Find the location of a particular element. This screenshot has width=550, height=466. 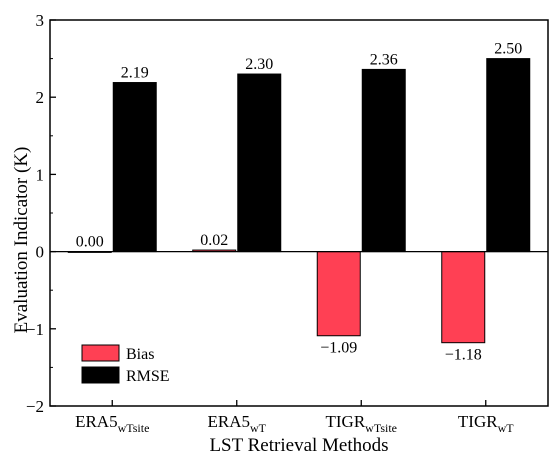

data-label-bias-2: −1.09 is located at coordinates (338, 348).